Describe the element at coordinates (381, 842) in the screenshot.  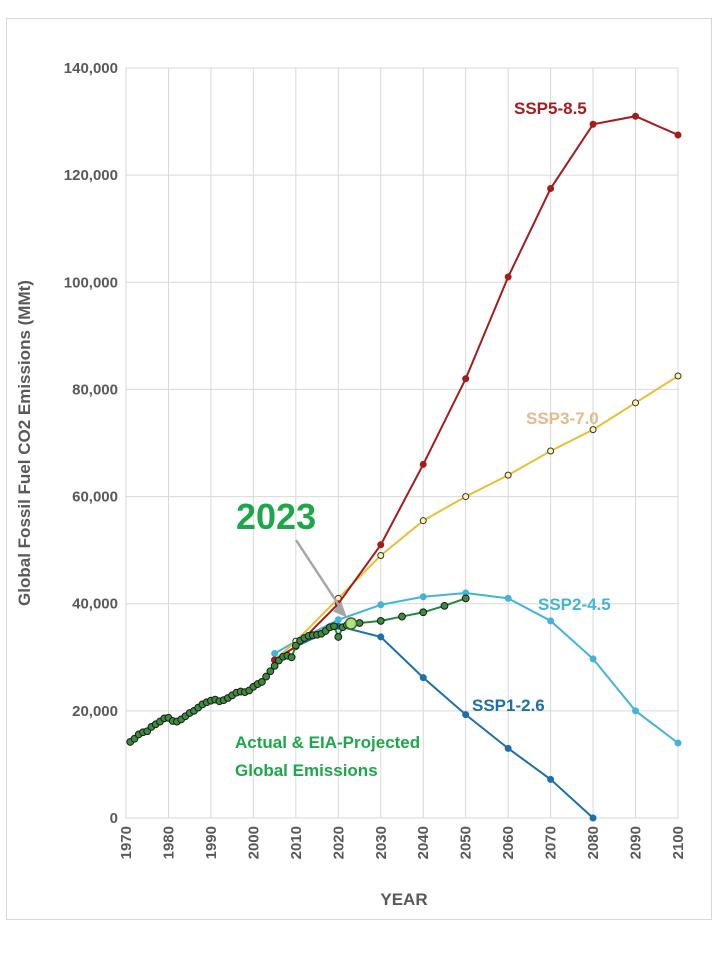
I see `x-tick-label-2030: 2030` at that location.